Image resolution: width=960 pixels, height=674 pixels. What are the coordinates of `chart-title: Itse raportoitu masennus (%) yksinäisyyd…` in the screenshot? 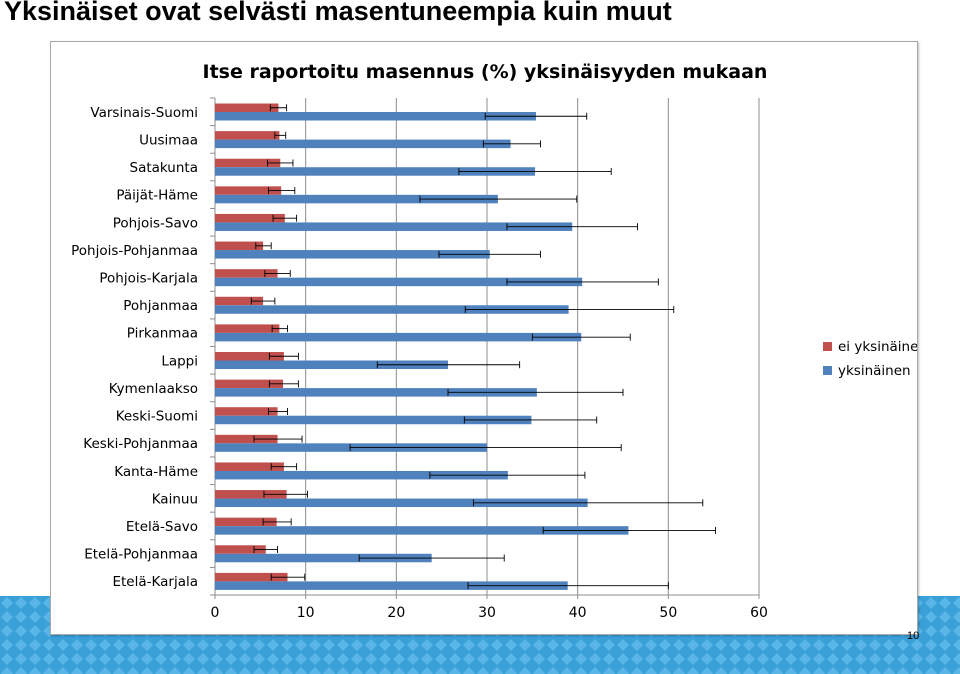 It's located at (485, 72).